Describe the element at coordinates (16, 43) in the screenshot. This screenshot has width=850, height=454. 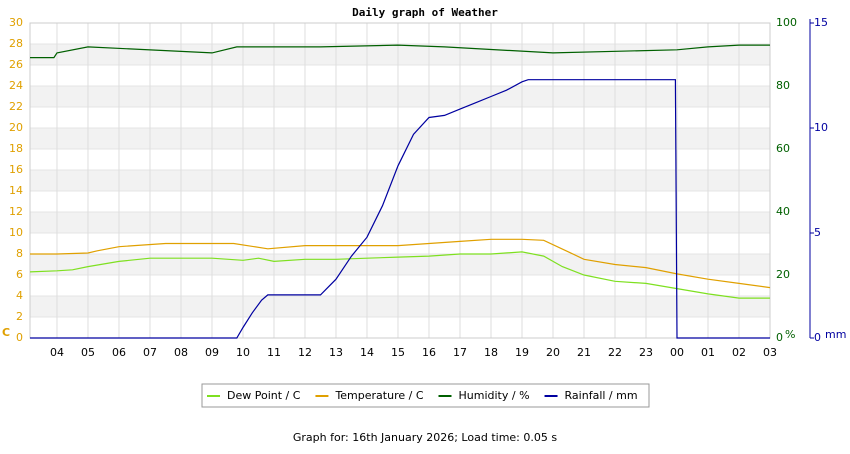
I see `y-tick-label: 28` at that location.